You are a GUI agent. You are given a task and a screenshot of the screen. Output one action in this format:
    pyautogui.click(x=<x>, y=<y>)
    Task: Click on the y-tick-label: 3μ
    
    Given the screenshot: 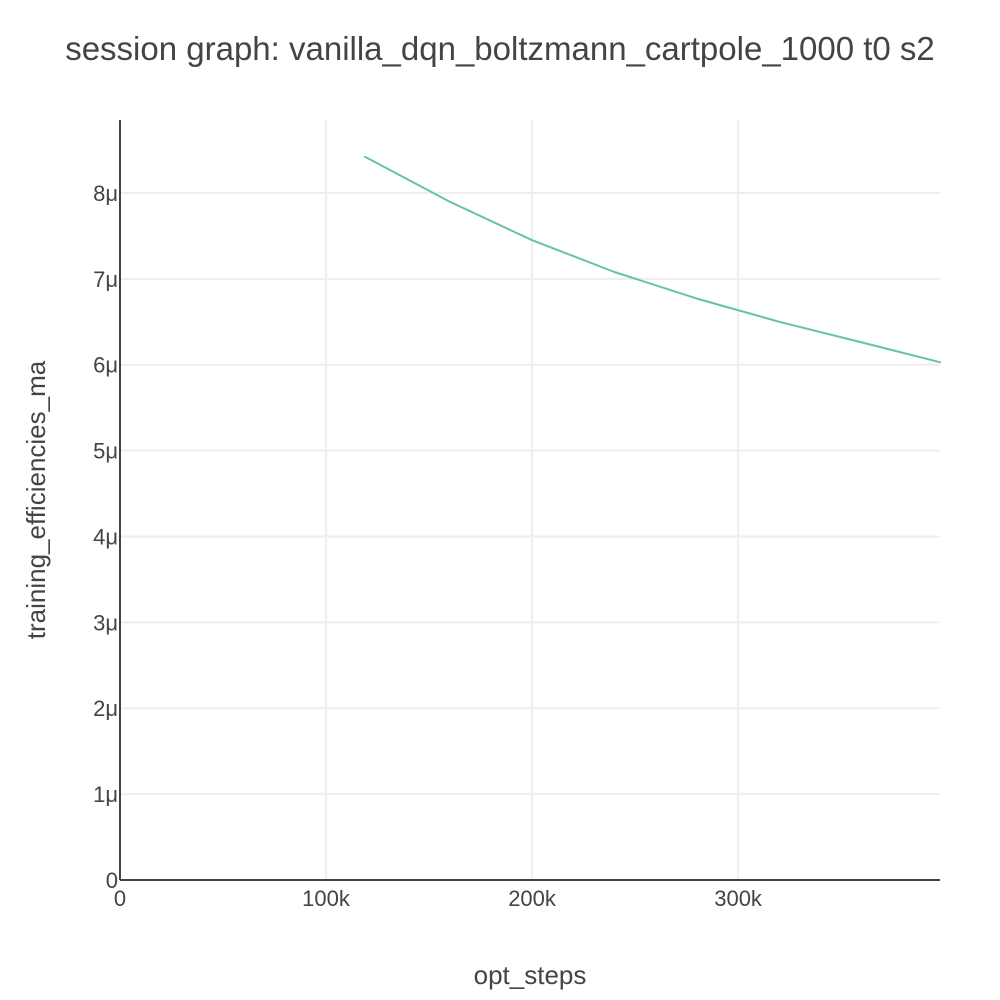 What is the action you would take?
    pyautogui.click(x=105, y=622)
    